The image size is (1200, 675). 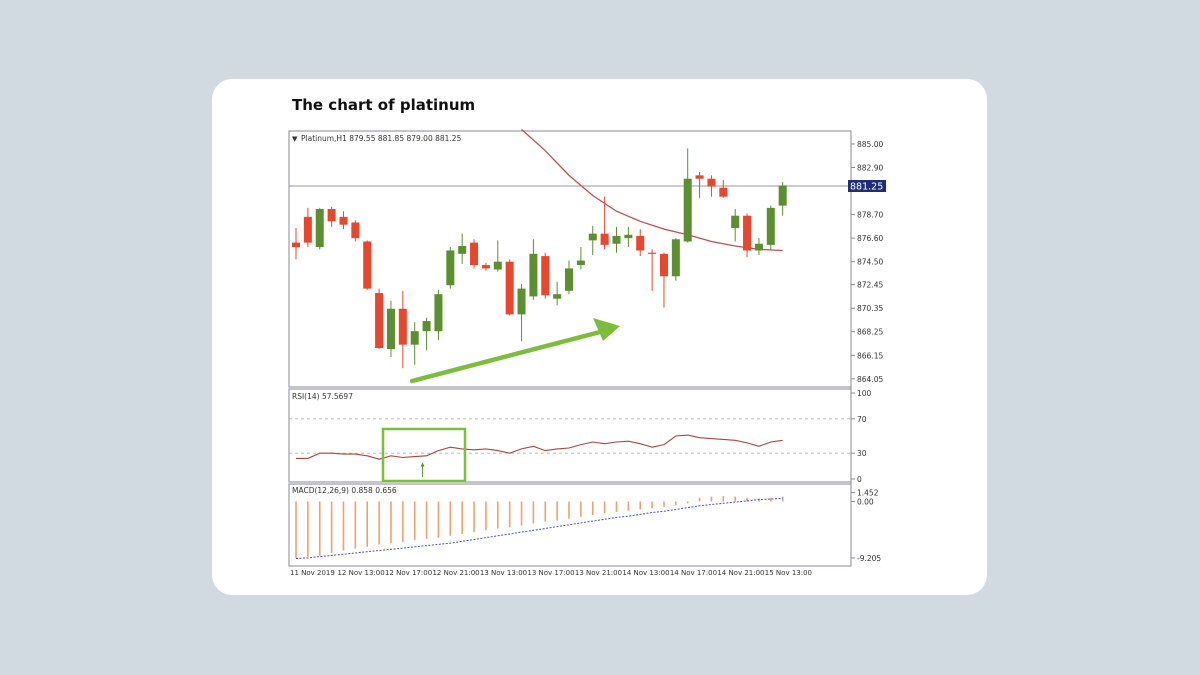 What do you see at coordinates (868, 493) in the screenshot?
I see `macd-tick-label: 1.452` at bounding box center [868, 493].